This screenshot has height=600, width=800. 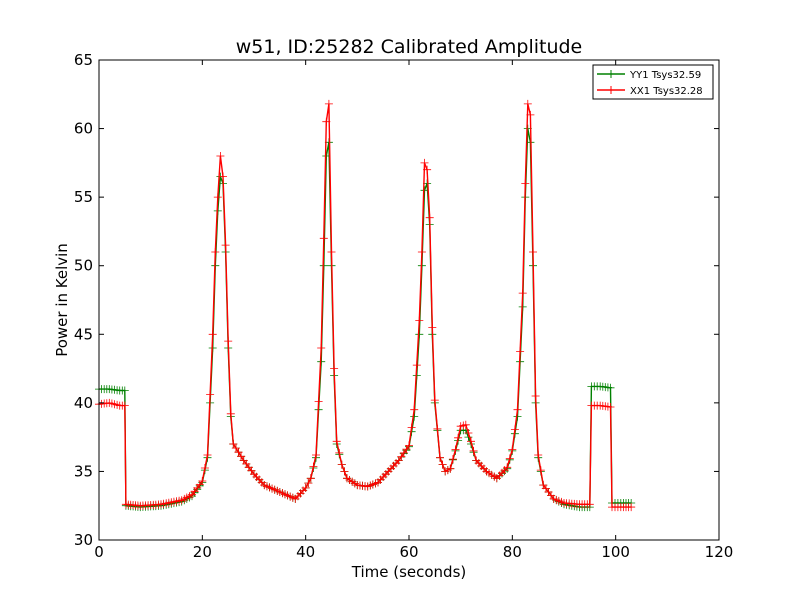 I want to click on y-tick-label: 40, so click(x=83, y=403).